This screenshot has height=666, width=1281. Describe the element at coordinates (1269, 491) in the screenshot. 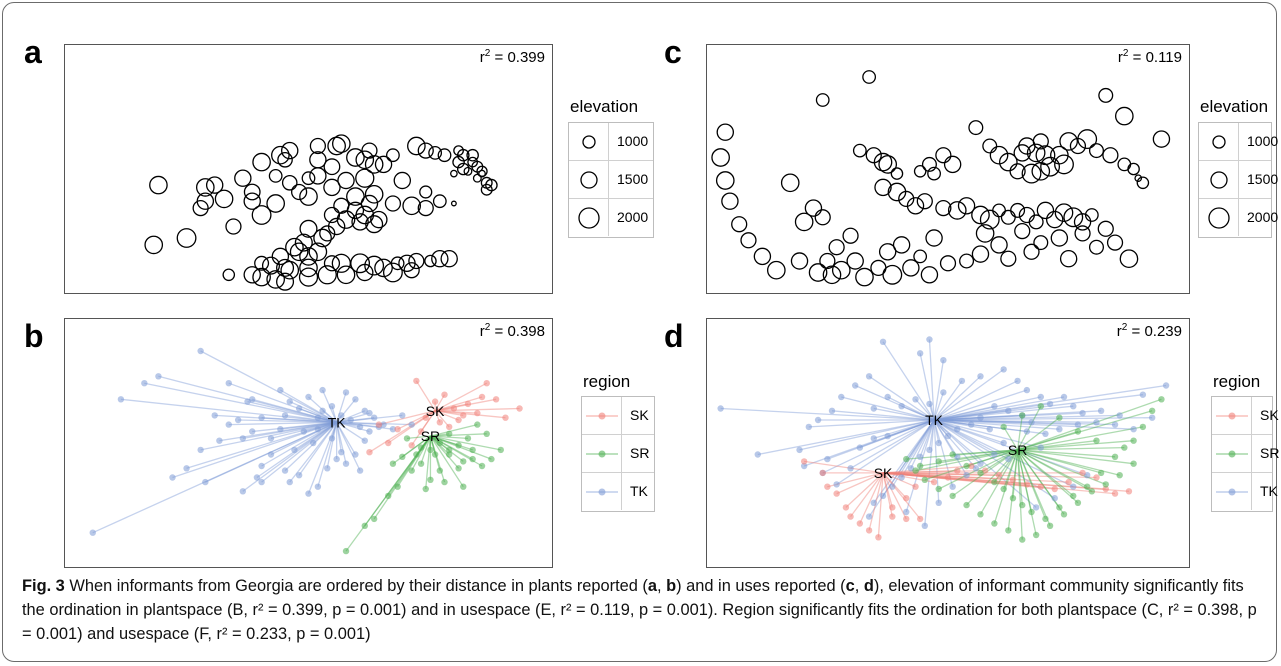

I see `legend-item: TK` at that location.